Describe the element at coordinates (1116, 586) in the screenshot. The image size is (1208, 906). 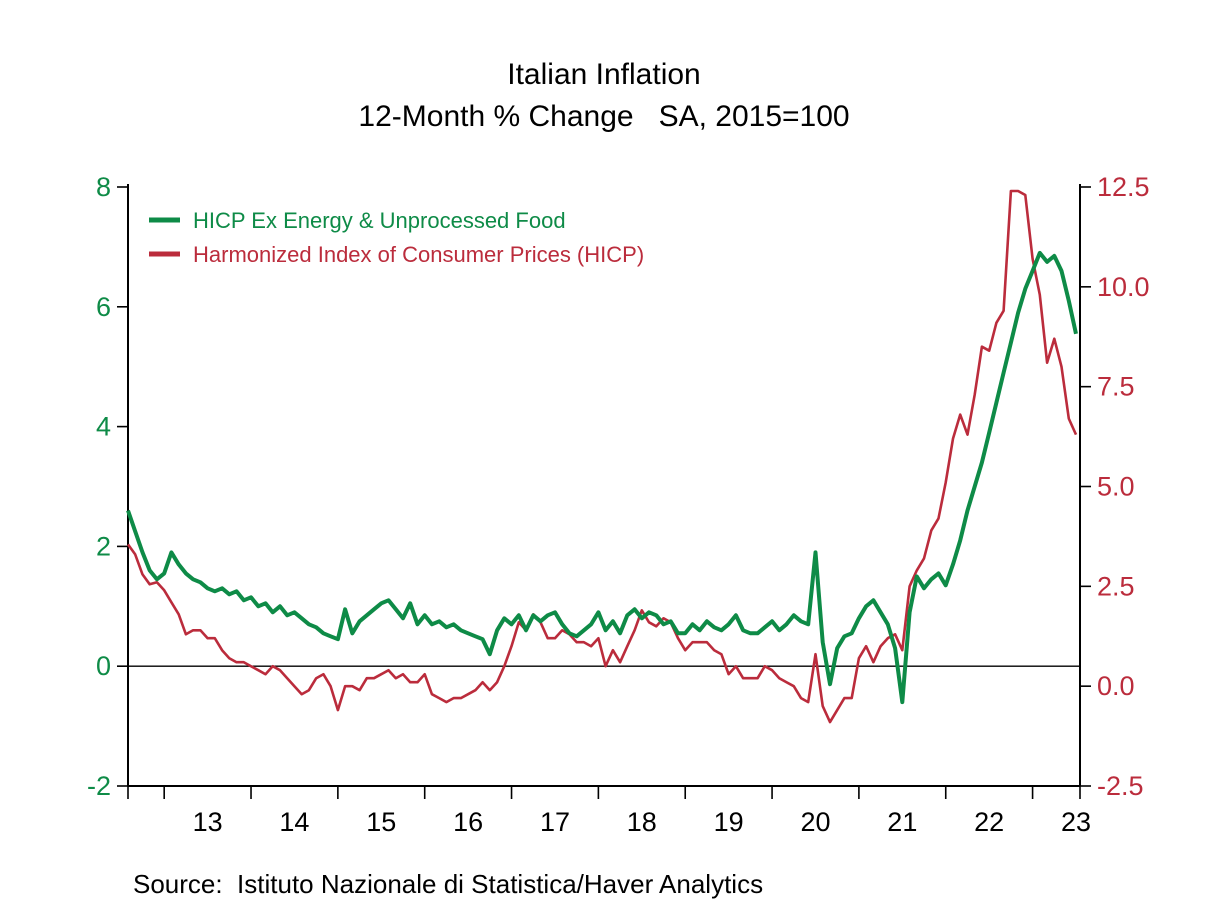
I see `right-axis-tick-label: 2.5` at that location.